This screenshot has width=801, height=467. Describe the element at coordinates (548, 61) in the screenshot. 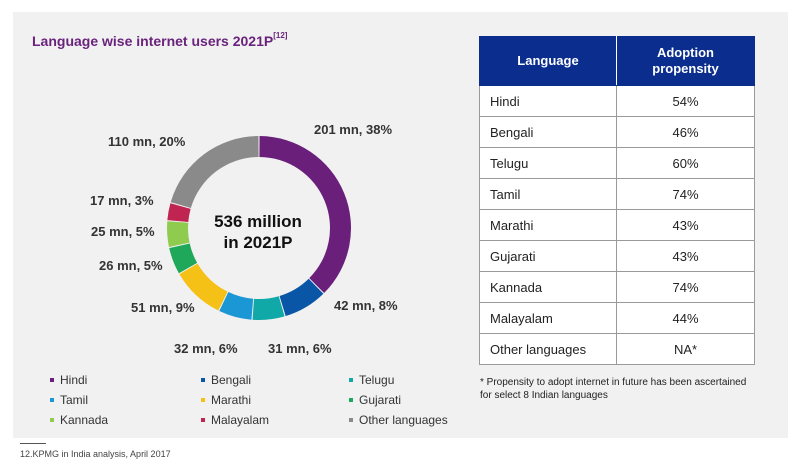

I see `header-language: Language` at that location.